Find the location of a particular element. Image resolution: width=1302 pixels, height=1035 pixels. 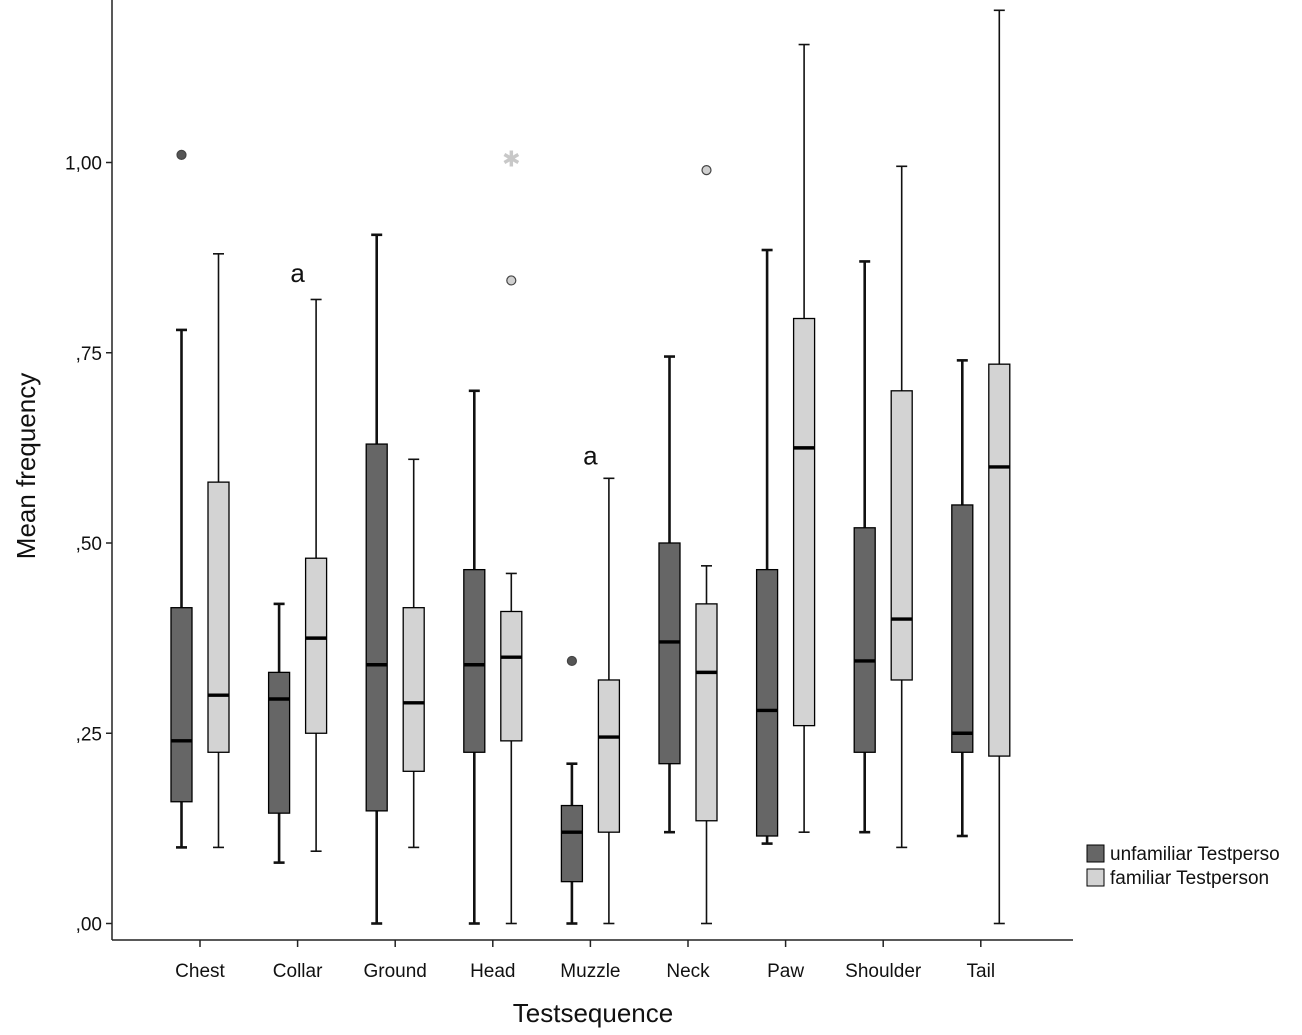

box-unfamiliar-paw is located at coordinates (767, 546).